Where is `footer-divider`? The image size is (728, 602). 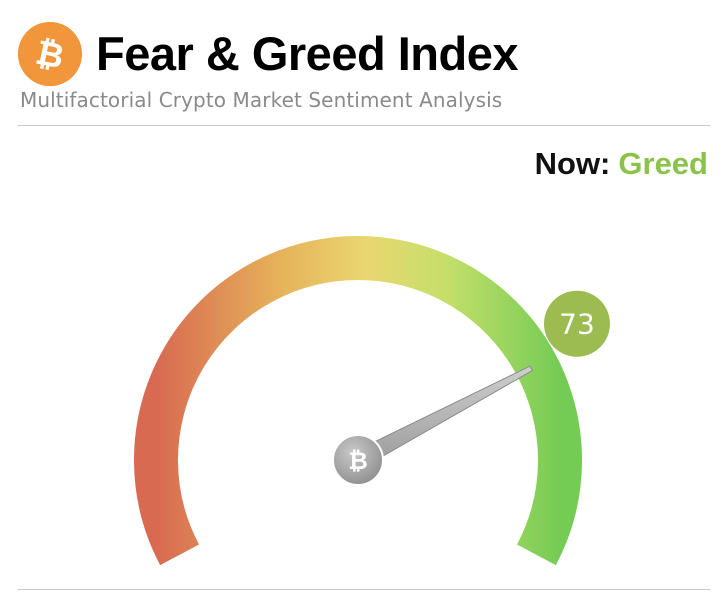 footer-divider is located at coordinates (364, 589).